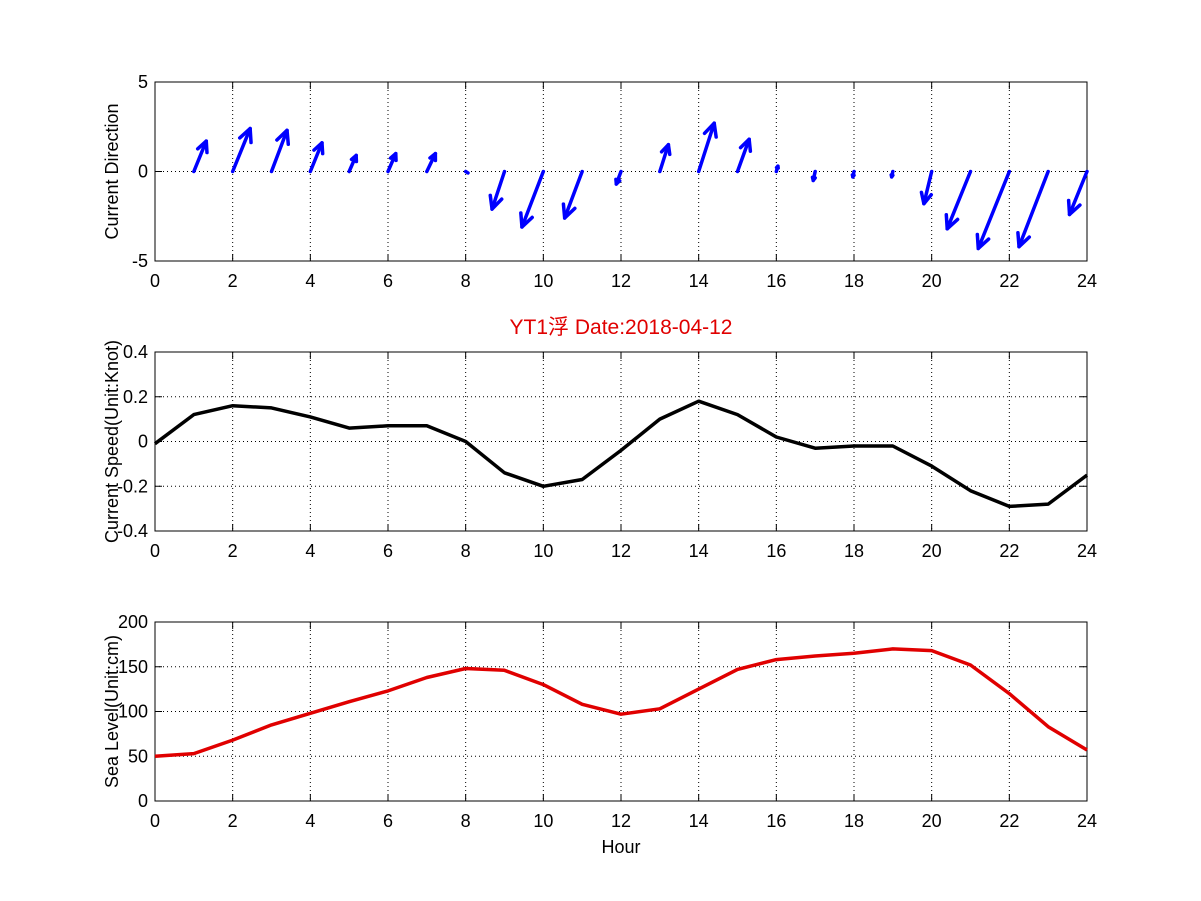 This screenshot has height=901, width=1201. What do you see at coordinates (132, 531) in the screenshot?
I see `y-tick-label: -0.4` at bounding box center [132, 531].